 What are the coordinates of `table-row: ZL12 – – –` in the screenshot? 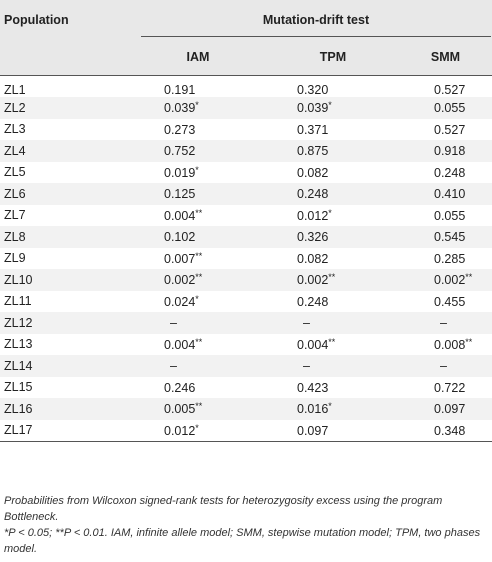 It's located at (246, 323).